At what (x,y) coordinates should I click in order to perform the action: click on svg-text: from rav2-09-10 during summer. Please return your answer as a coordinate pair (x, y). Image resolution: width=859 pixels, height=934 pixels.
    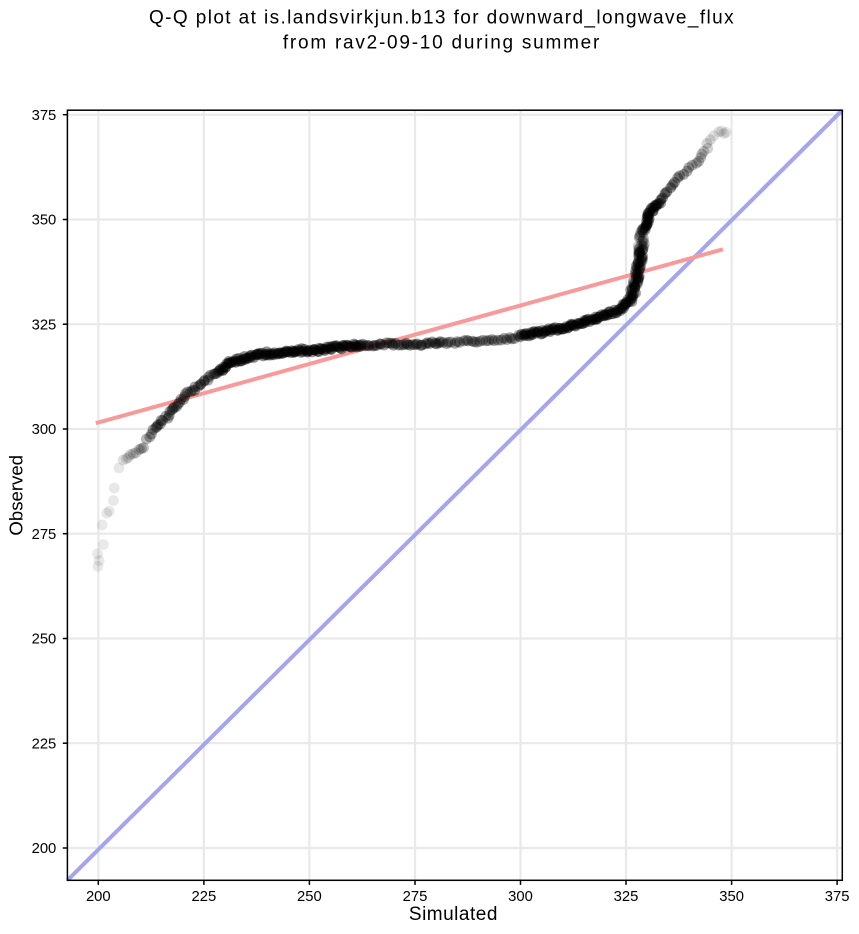
    Looking at the image, I should click on (442, 42).